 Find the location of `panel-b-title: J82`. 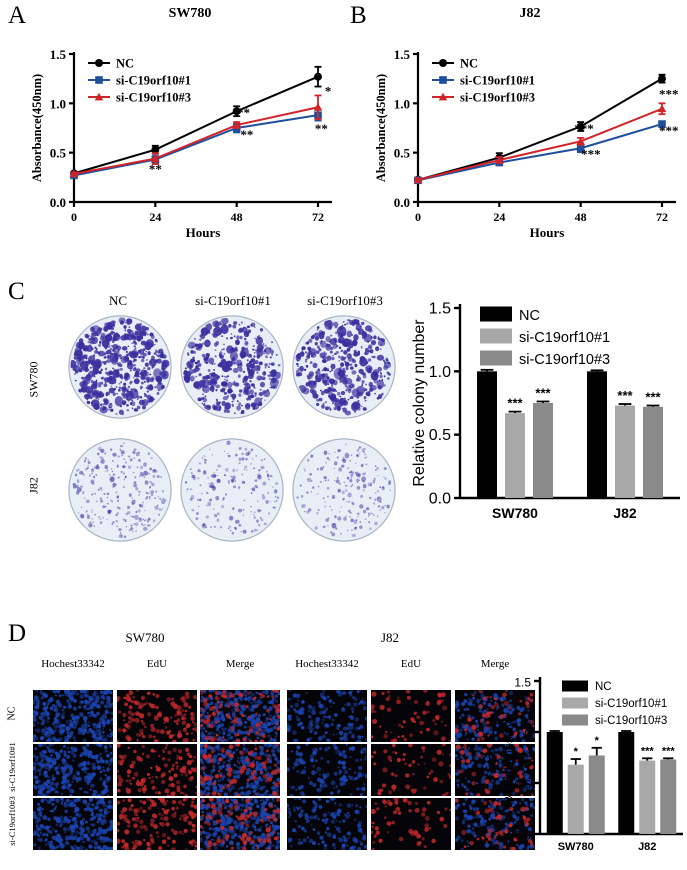

panel-b-title: J82 is located at coordinates (530, 13).